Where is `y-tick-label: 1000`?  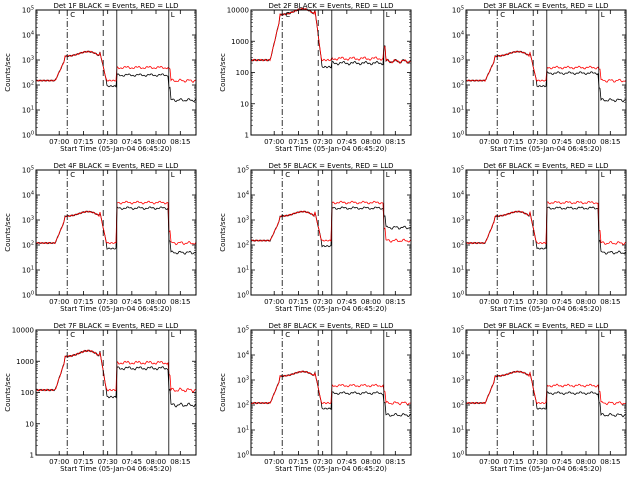
y-tick-label: 1000 is located at coordinates (25, 362).